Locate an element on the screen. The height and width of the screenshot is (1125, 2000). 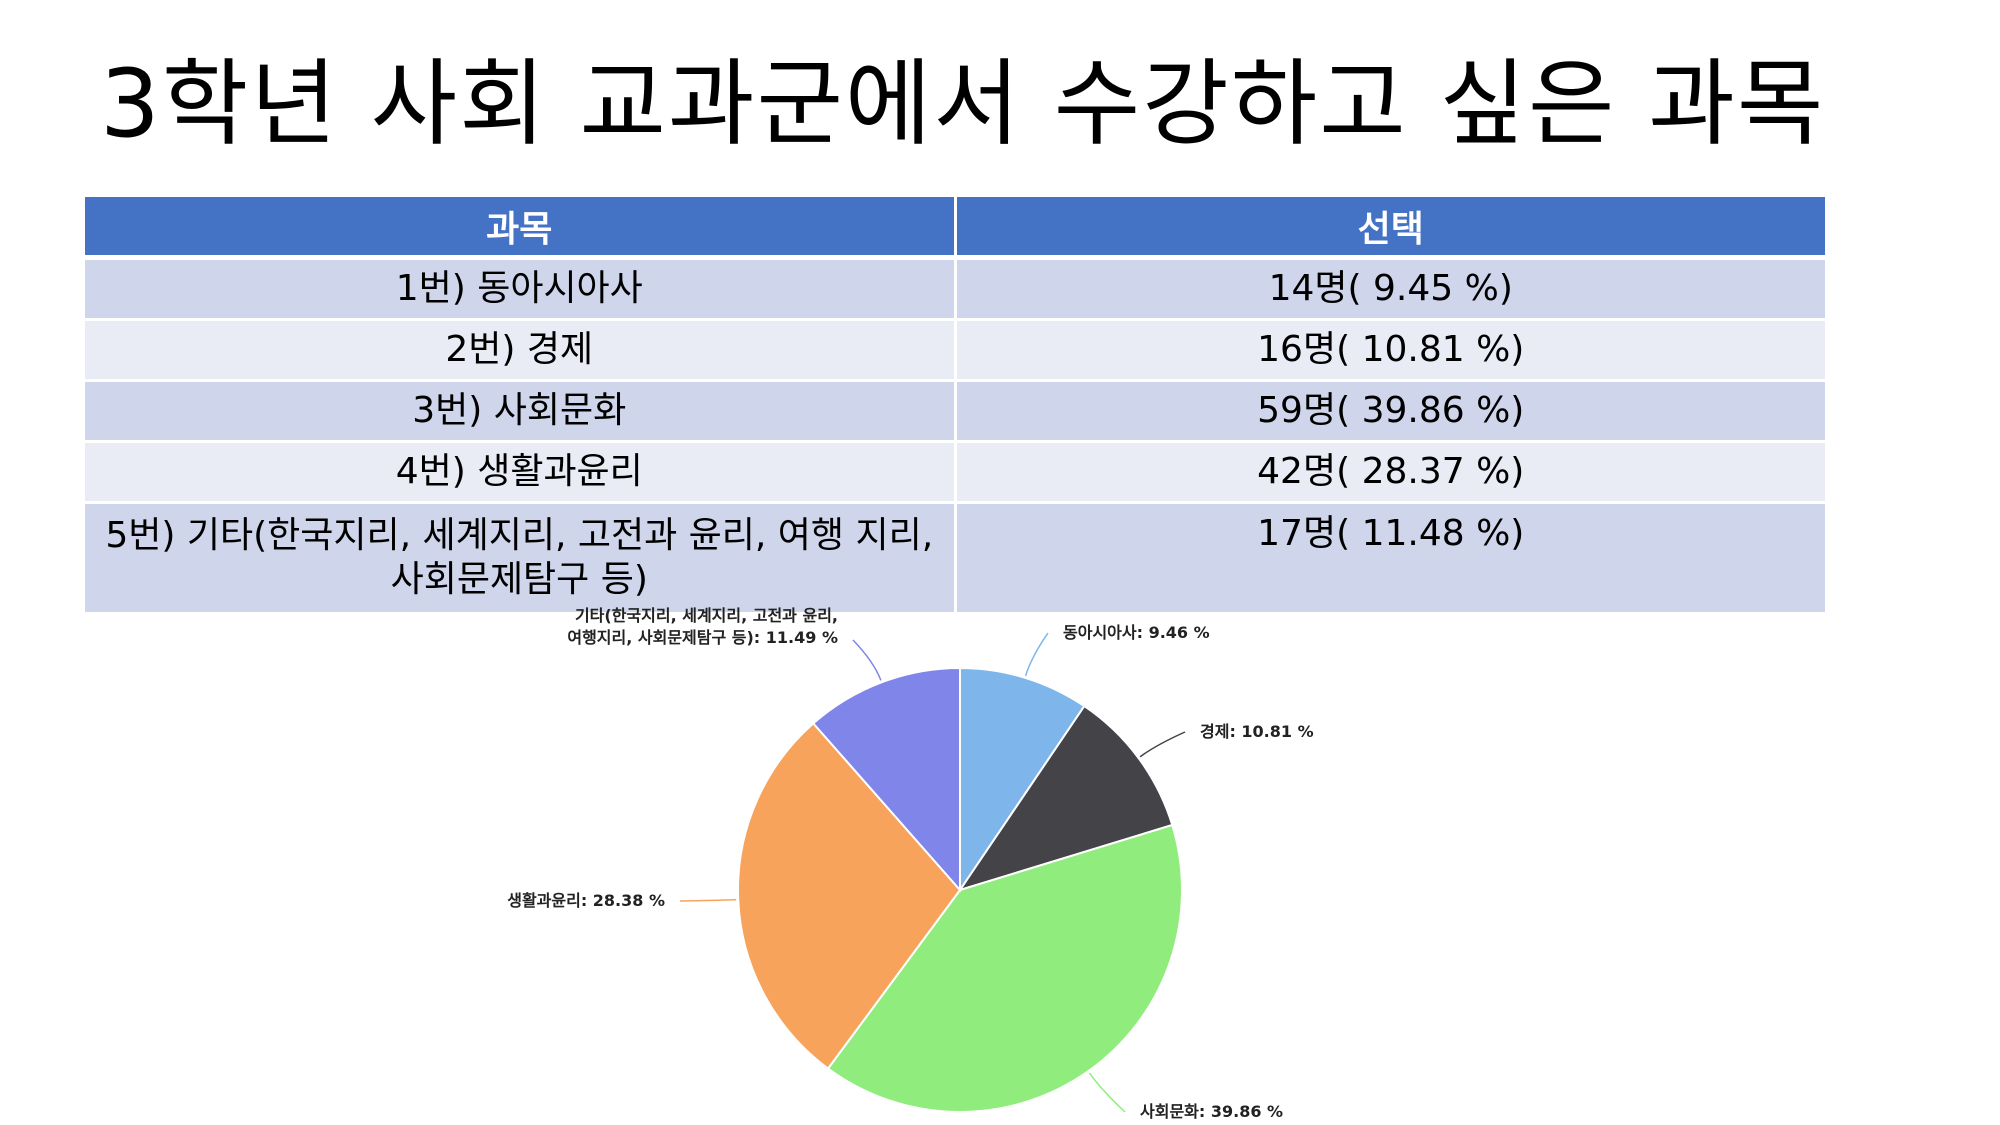
choice-cell: 42명( 28.37 %) is located at coordinates (1390, 472).